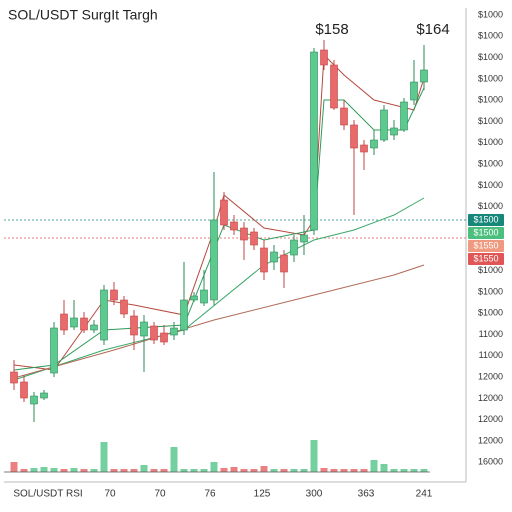  Describe the element at coordinates (262, 494) in the screenshot. I see `x-axis-label: 125` at that location.